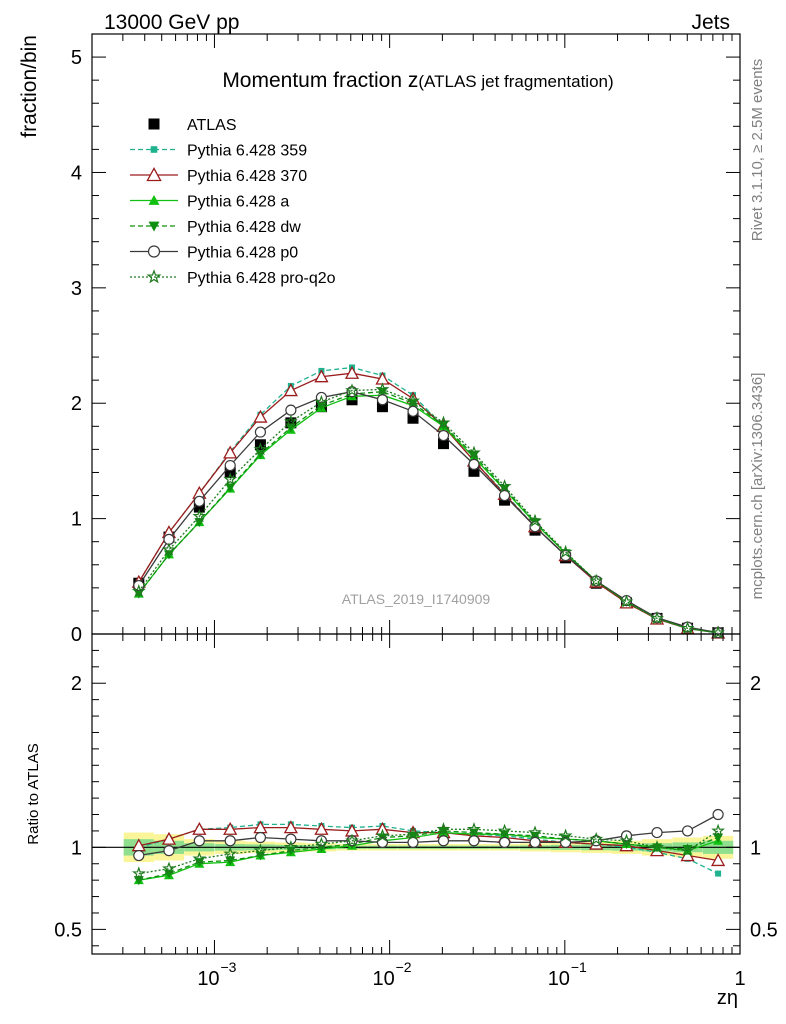 Image resolution: width=786 pixels, height=1024 pixels. Describe the element at coordinates (416, 599) in the screenshot. I see `watermark: ATLAS_2019_I1740909` at that location.